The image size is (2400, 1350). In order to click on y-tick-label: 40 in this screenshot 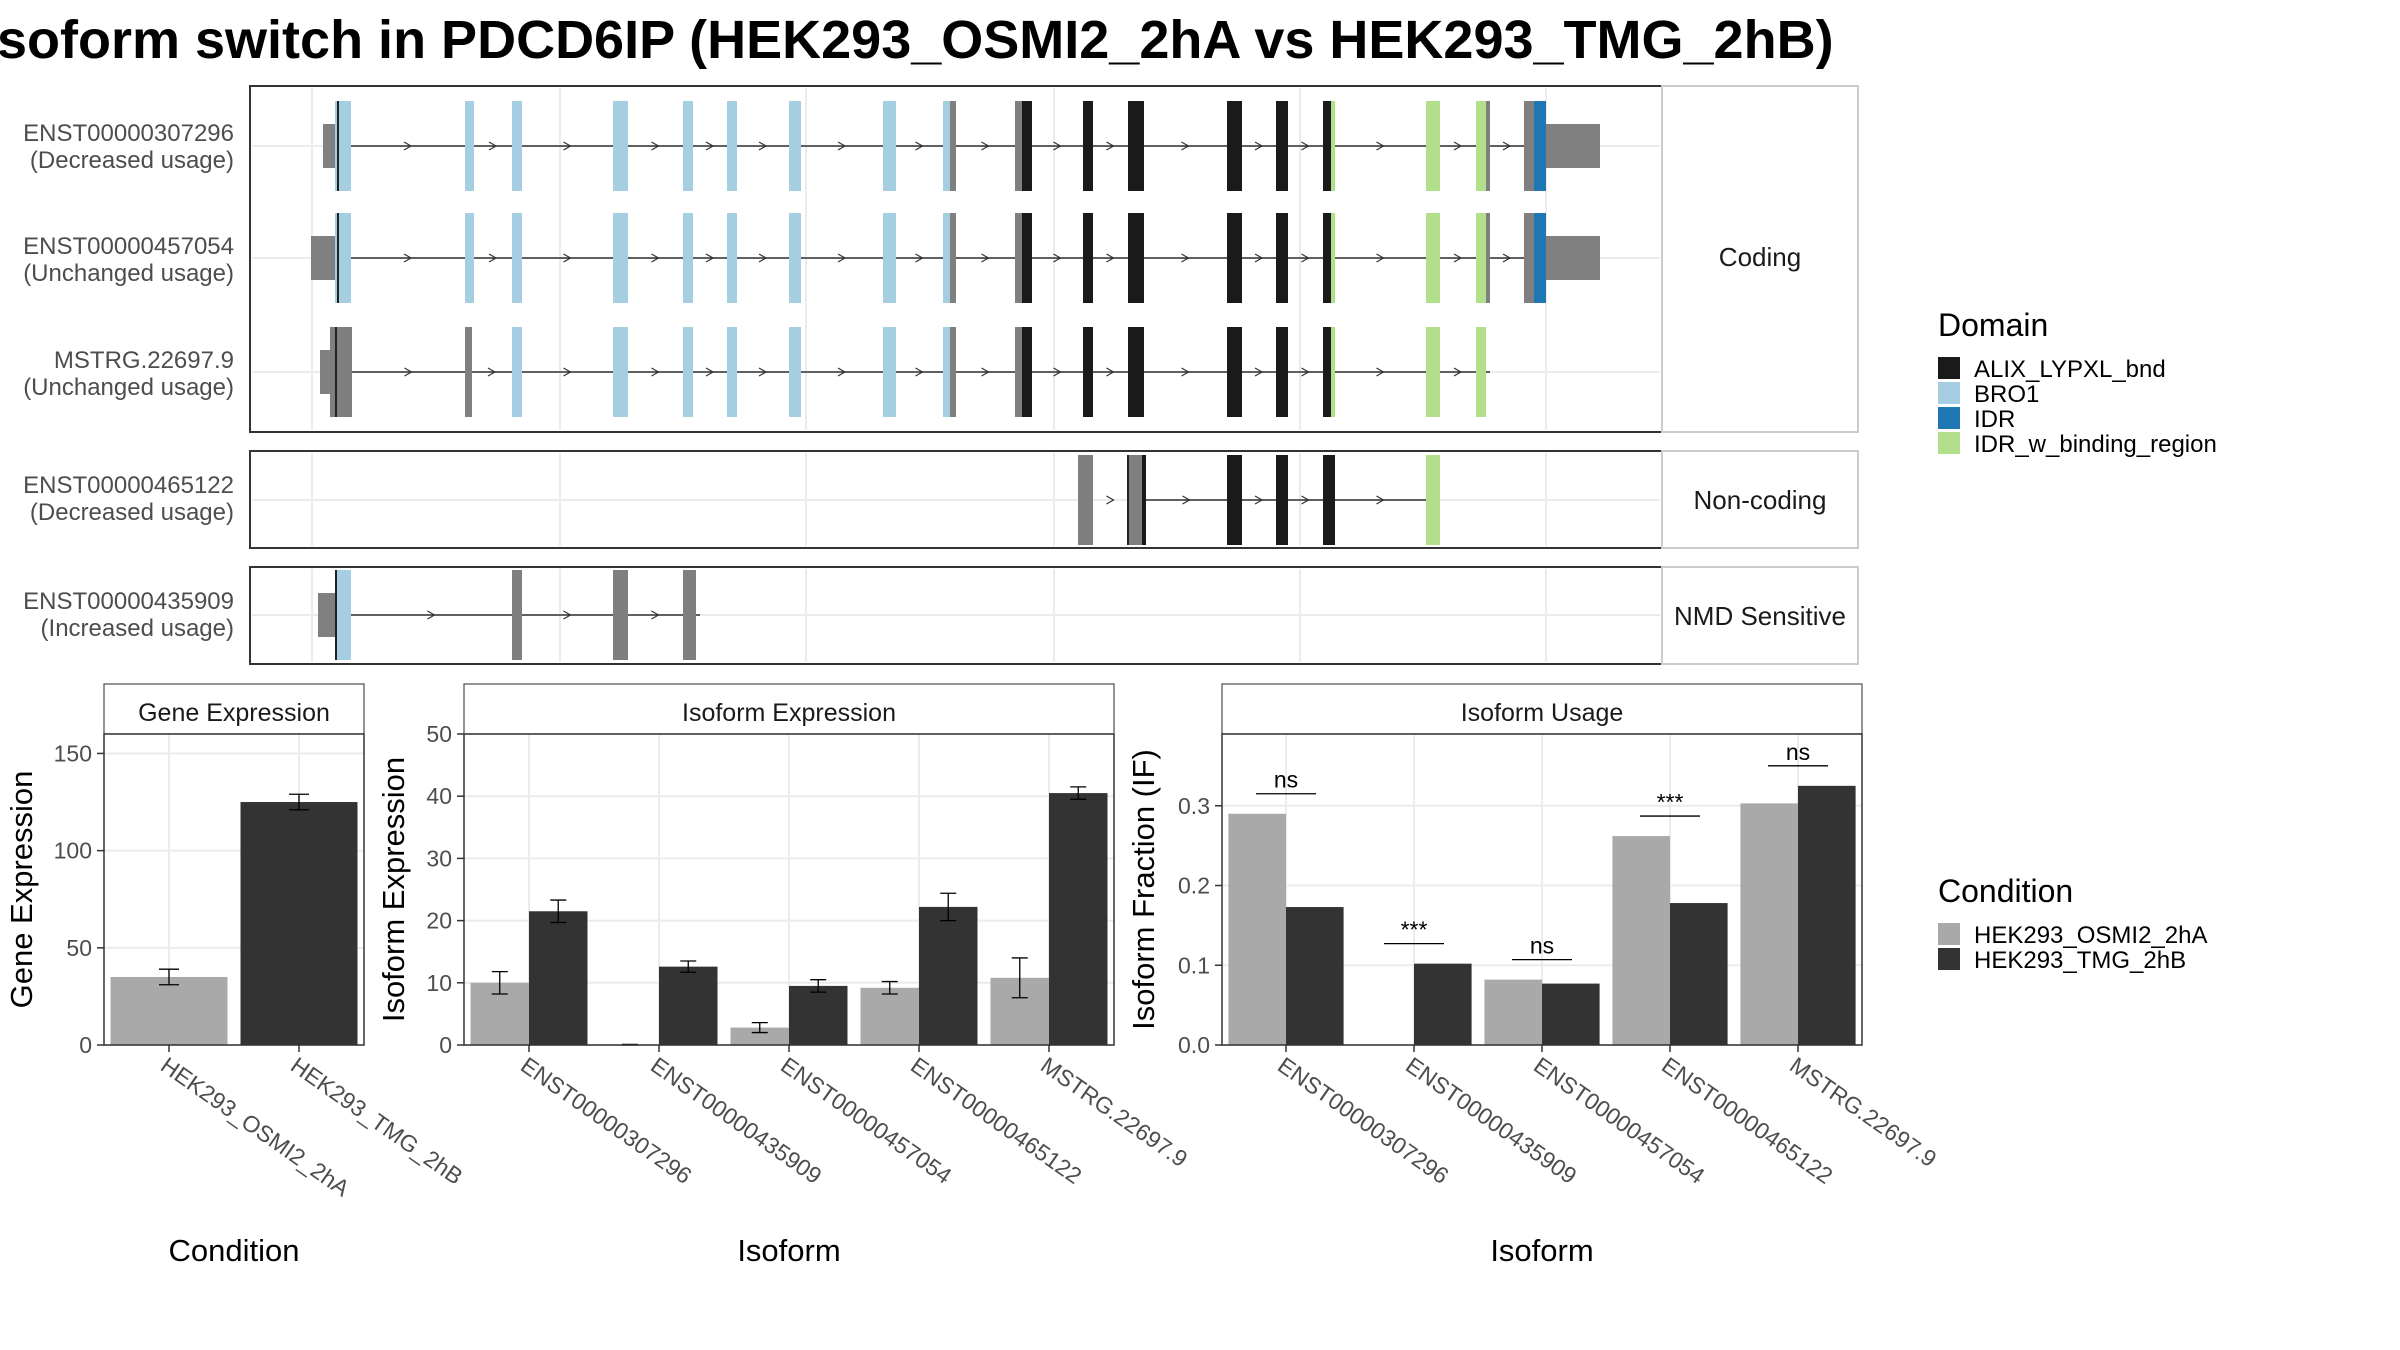, I will do `click(439, 796)`.